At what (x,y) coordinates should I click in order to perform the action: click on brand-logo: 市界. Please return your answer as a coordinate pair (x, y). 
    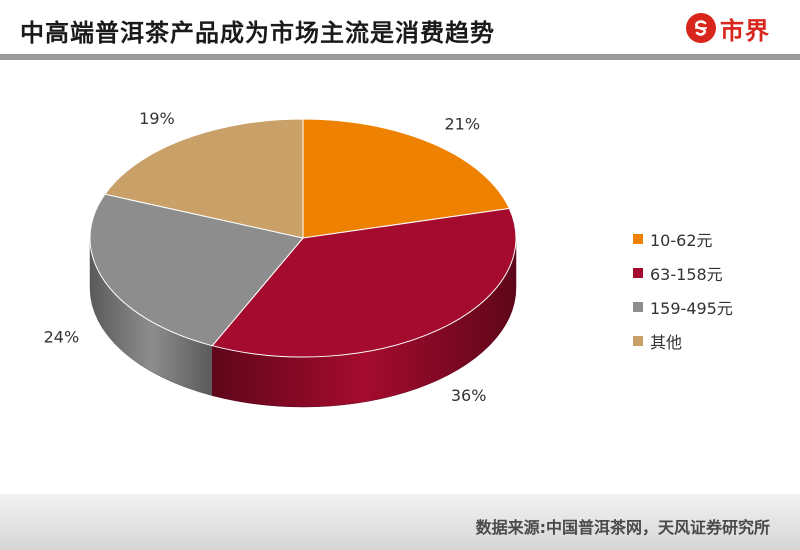
    Looking at the image, I should click on (728, 28).